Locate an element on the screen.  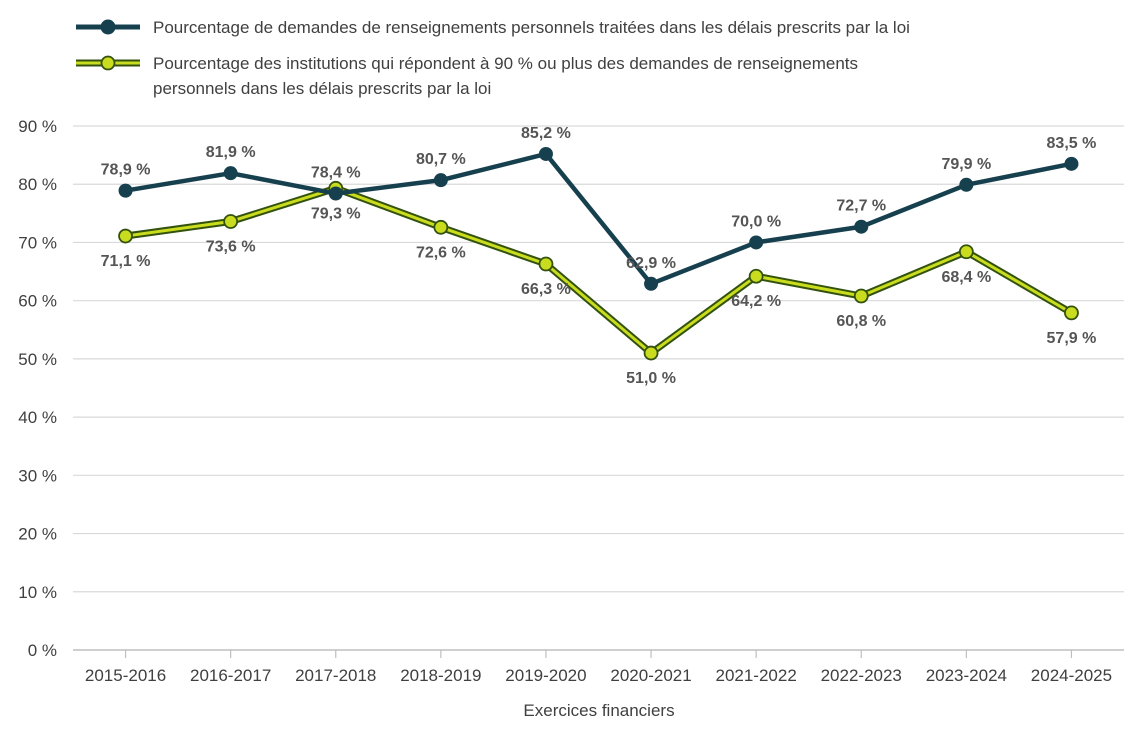
x-tick-label: 2022-2023 is located at coordinates (861, 675).